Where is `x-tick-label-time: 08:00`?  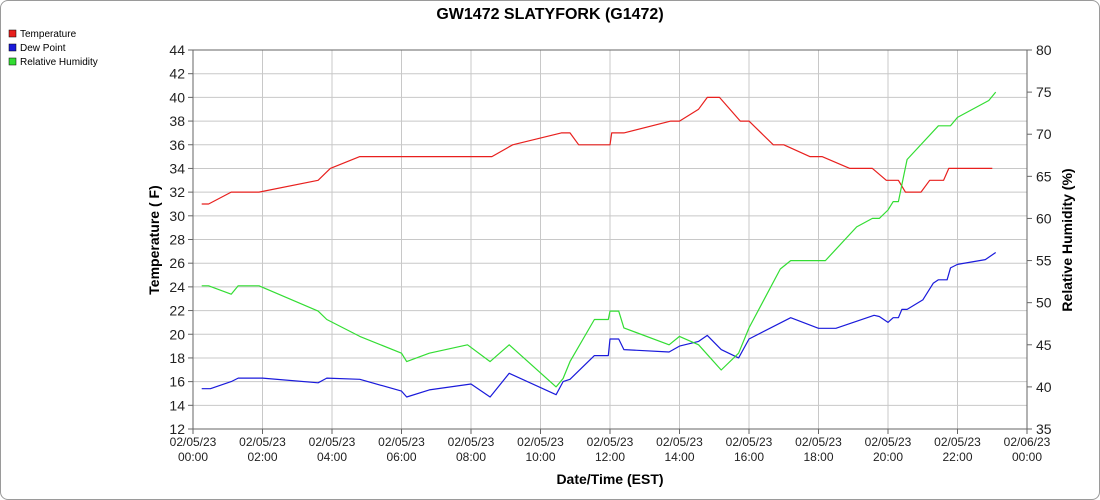
x-tick-label-time: 08:00 is located at coordinates (471, 457).